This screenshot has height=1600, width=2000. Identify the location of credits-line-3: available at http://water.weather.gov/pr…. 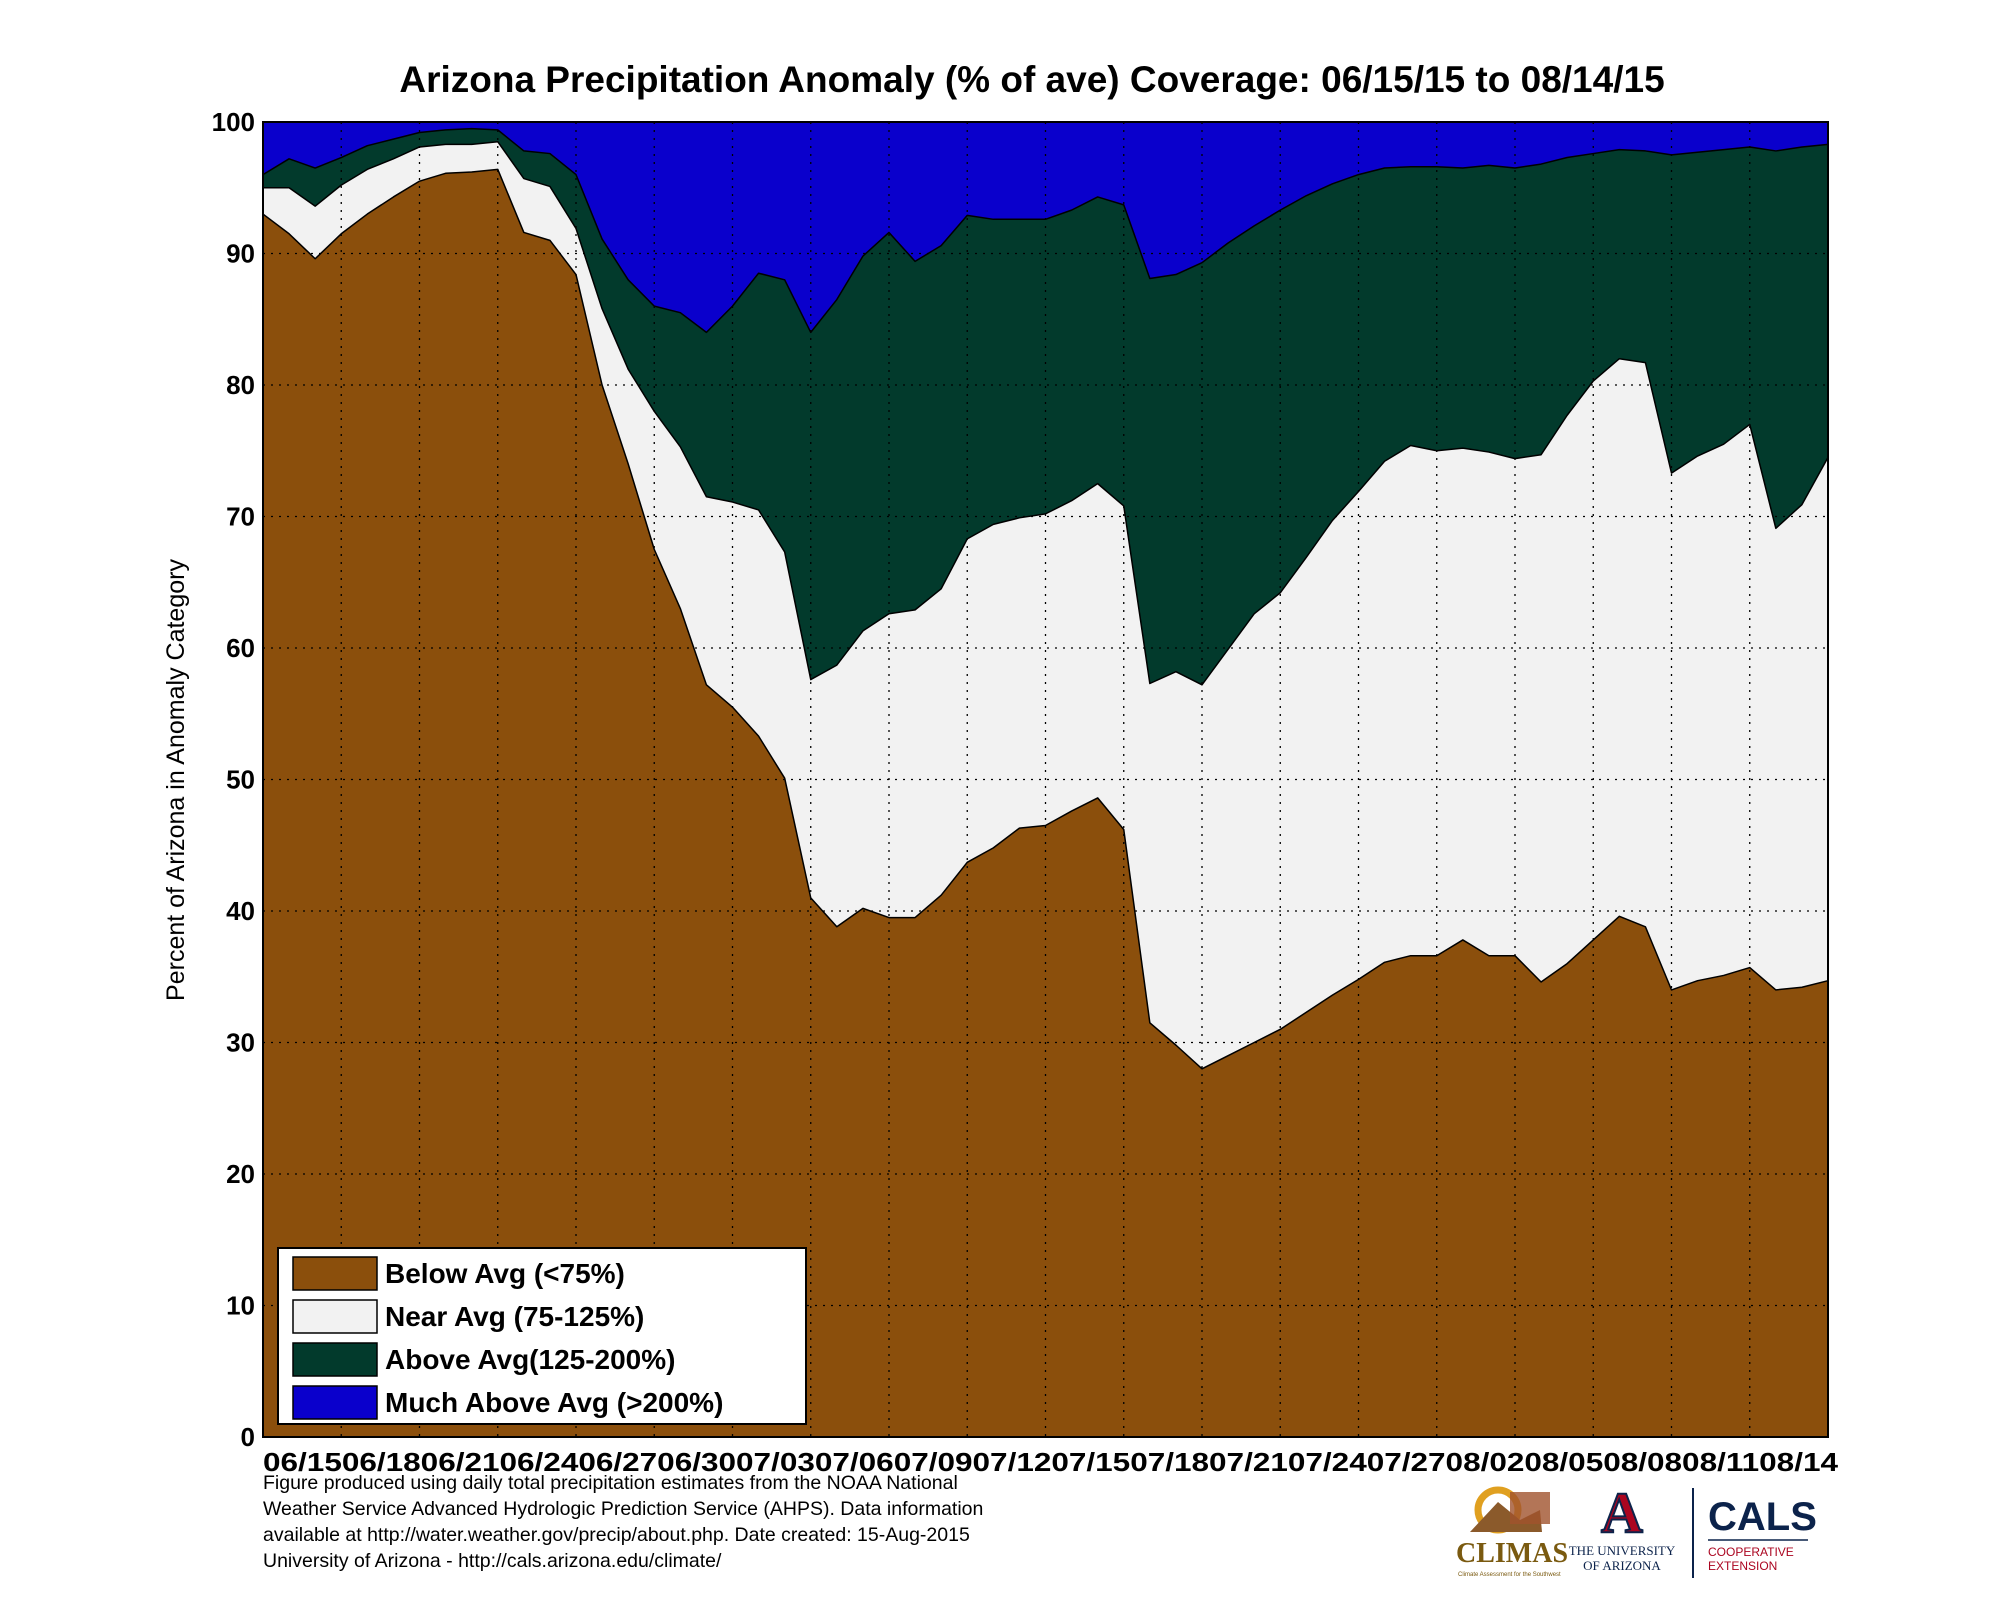
(616, 1535).